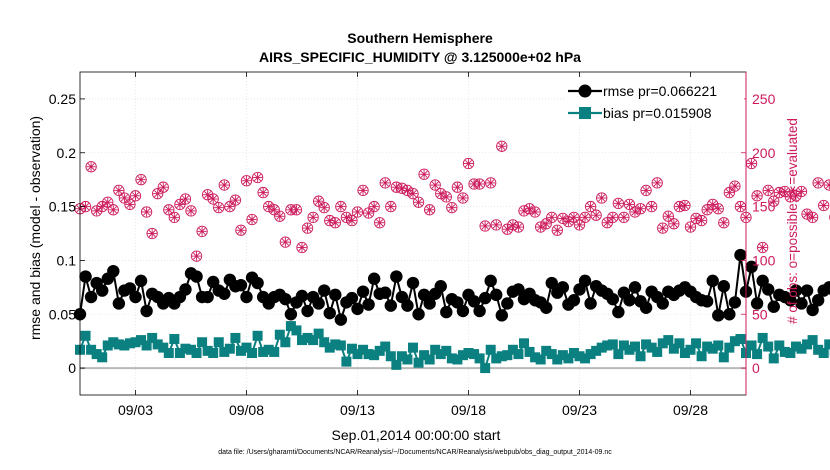 This screenshot has width=830, height=470. Describe the element at coordinates (756, 368) in the screenshot. I see `y-right-tick-label: 0` at that location.